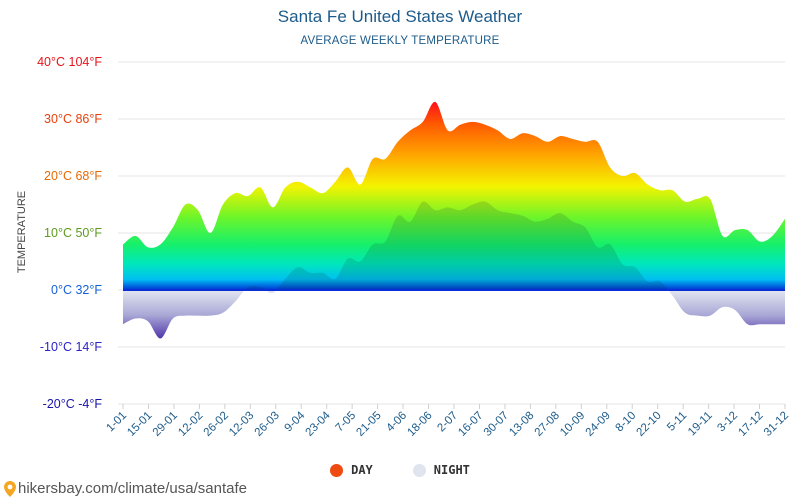  What do you see at coordinates (216, 424) in the screenshot?
I see `x-tick-label: 26-02` at bounding box center [216, 424].